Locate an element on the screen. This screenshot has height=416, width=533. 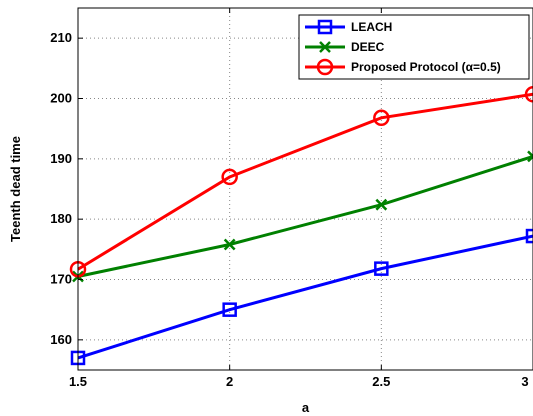
x-axis-label: a is located at coordinates (306, 407).